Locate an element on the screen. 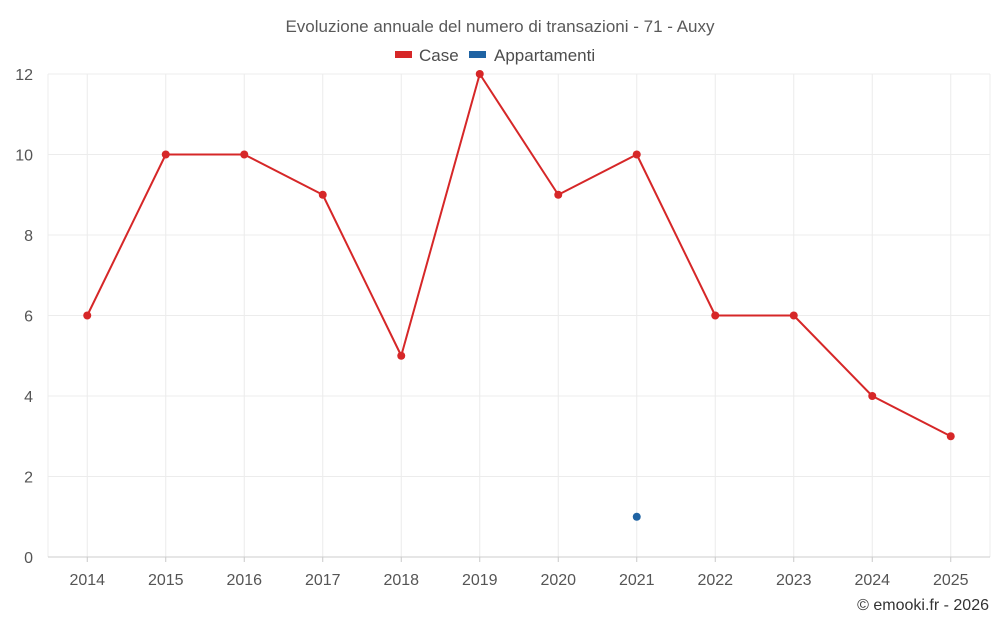 The width and height of the screenshot is (1000, 625). x-tick-label: 2017 is located at coordinates (323, 580).